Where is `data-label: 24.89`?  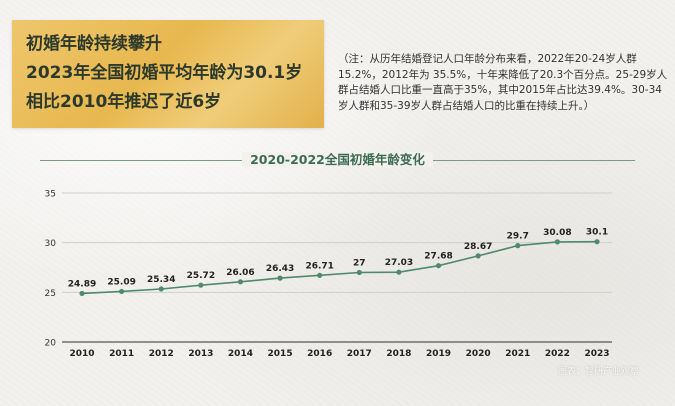
data-label: 24.89 is located at coordinates (82, 284).